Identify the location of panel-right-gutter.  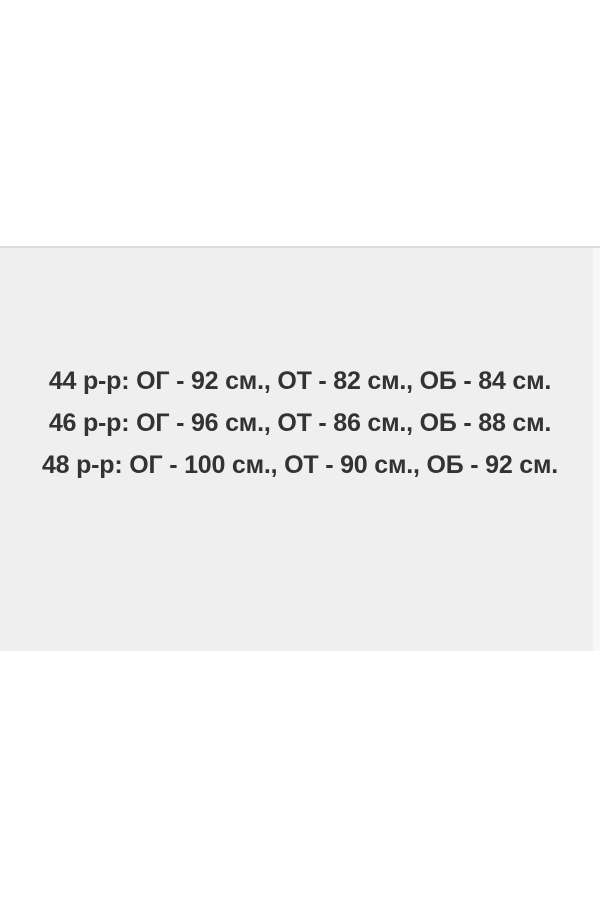
(596, 449).